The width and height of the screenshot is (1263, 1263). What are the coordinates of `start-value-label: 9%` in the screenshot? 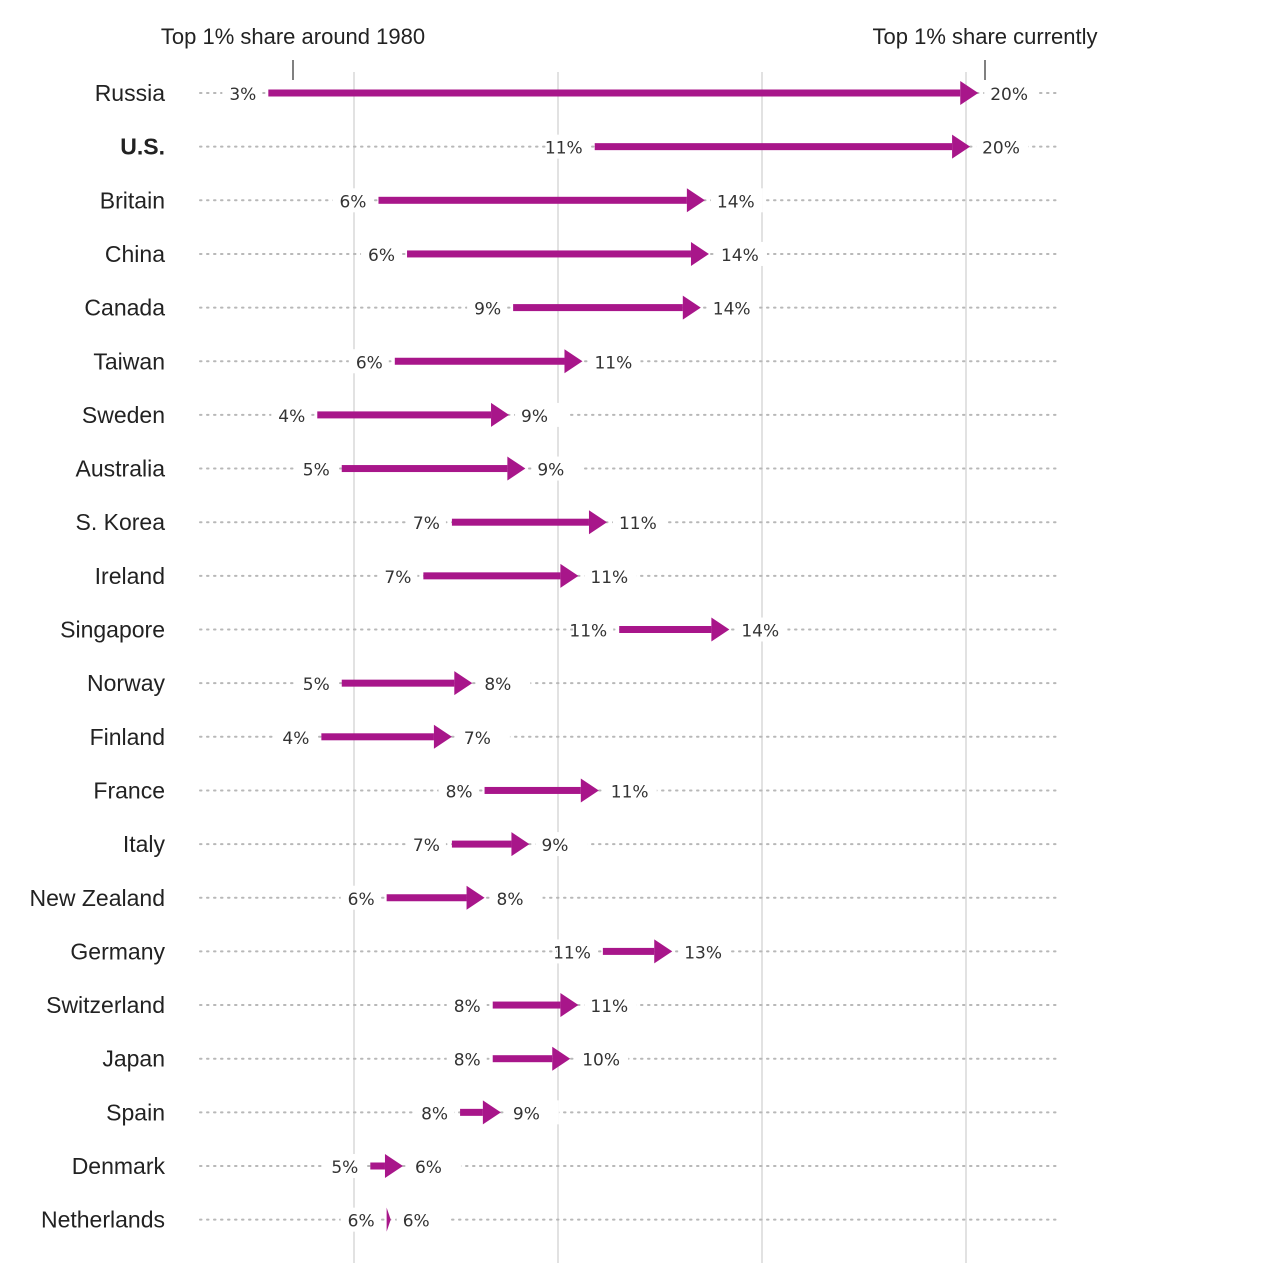 It's located at (487, 310).